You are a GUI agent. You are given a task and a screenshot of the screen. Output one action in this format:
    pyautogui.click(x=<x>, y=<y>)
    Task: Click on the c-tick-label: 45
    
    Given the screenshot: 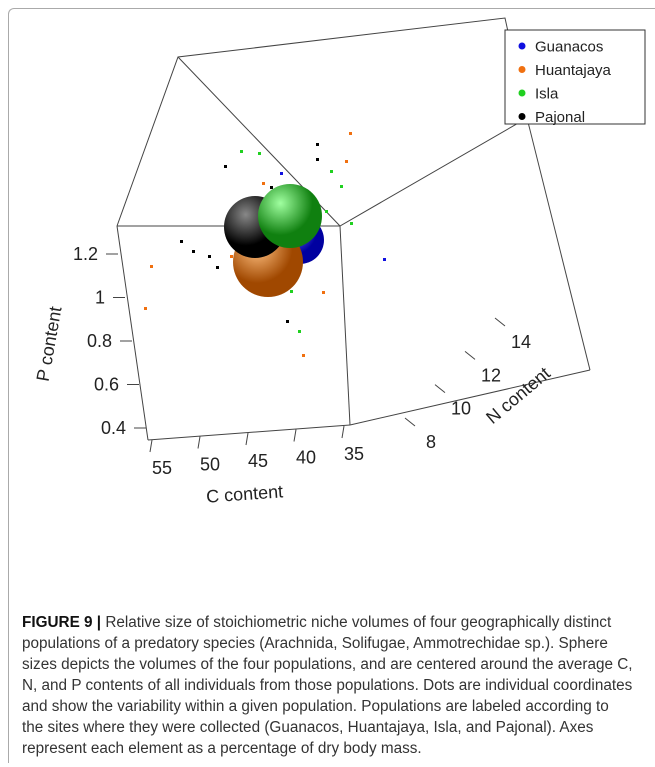 What is the action you would take?
    pyautogui.click(x=258, y=461)
    